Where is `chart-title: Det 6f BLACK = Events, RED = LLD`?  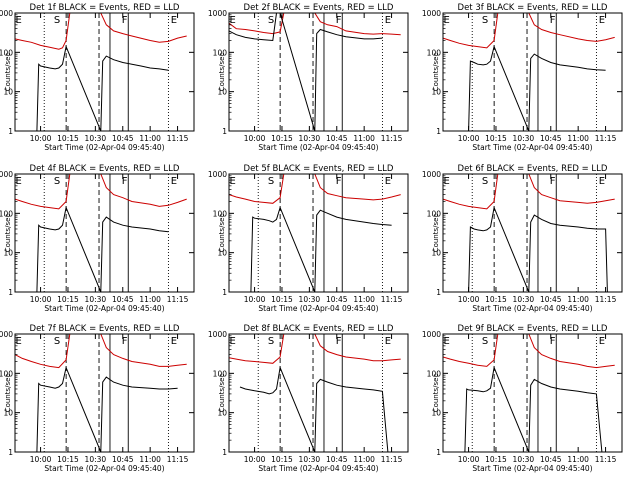
chart-title: Det 6f BLACK = Events, RED = LLD is located at coordinates (533, 169).